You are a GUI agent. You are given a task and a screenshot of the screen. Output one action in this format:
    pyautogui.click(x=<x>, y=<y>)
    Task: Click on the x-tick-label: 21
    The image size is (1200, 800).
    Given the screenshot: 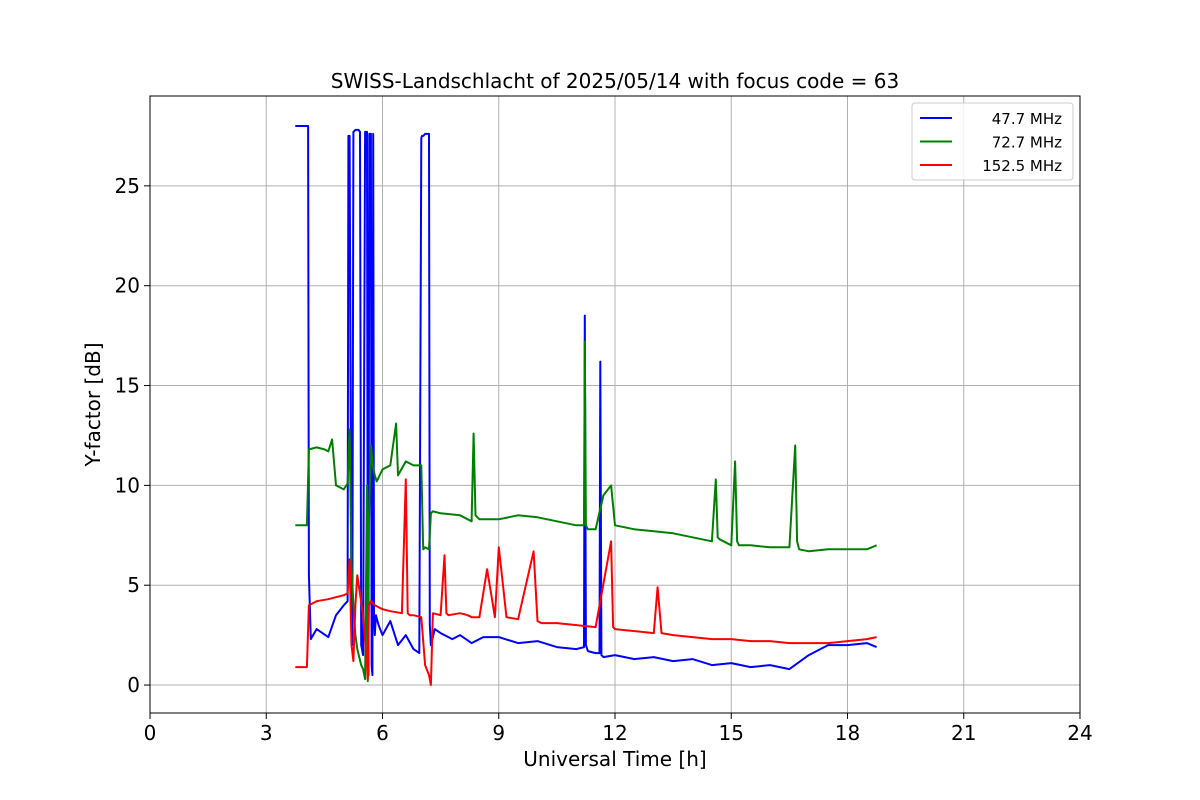 What is the action you would take?
    pyautogui.click(x=963, y=733)
    